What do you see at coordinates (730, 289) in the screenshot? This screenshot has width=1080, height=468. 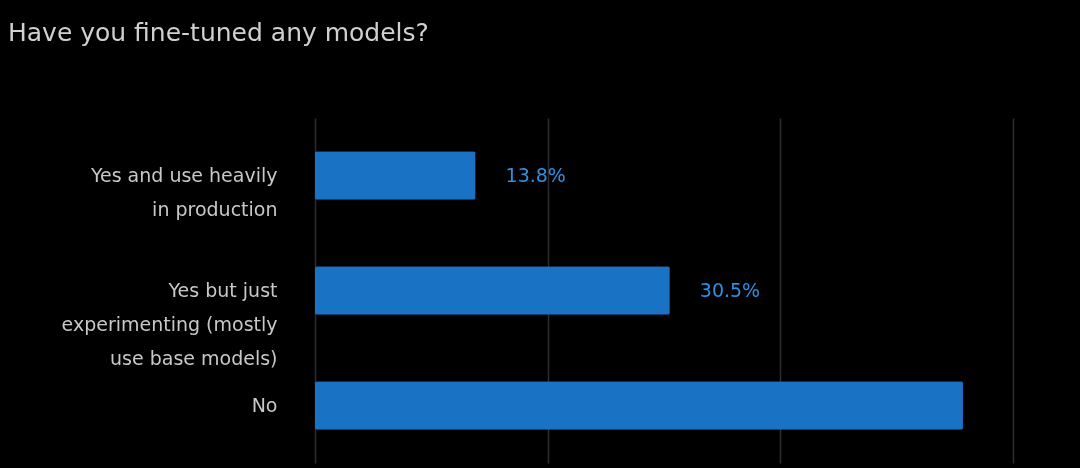 I see `data-label: 30.5%` at bounding box center [730, 289].